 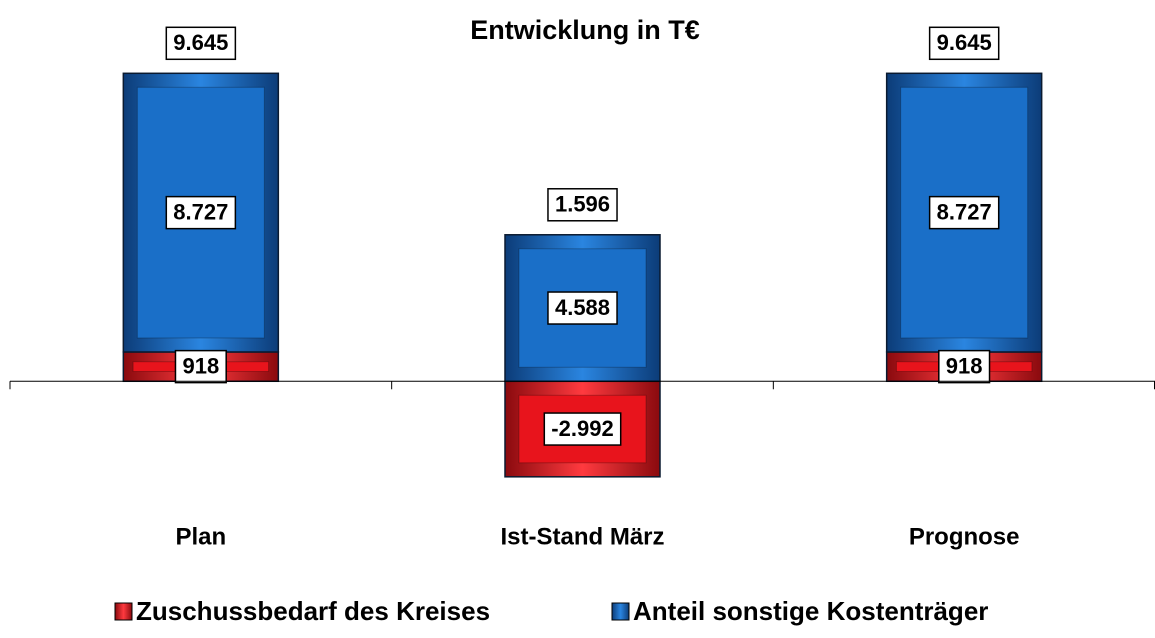 What do you see at coordinates (964, 536) in the screenshot?
I see `x-tick-label: Prognose` at bounding box center [964, 536].